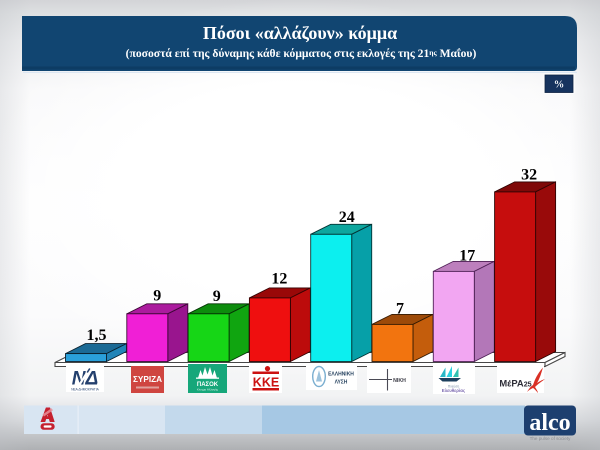 Image resolution: width=600 pixels, height=450 pixels. What do you see at coordinates (549, 423) in the screenshot?
I see `svg-text: alco` at bounding box center [549, 423].